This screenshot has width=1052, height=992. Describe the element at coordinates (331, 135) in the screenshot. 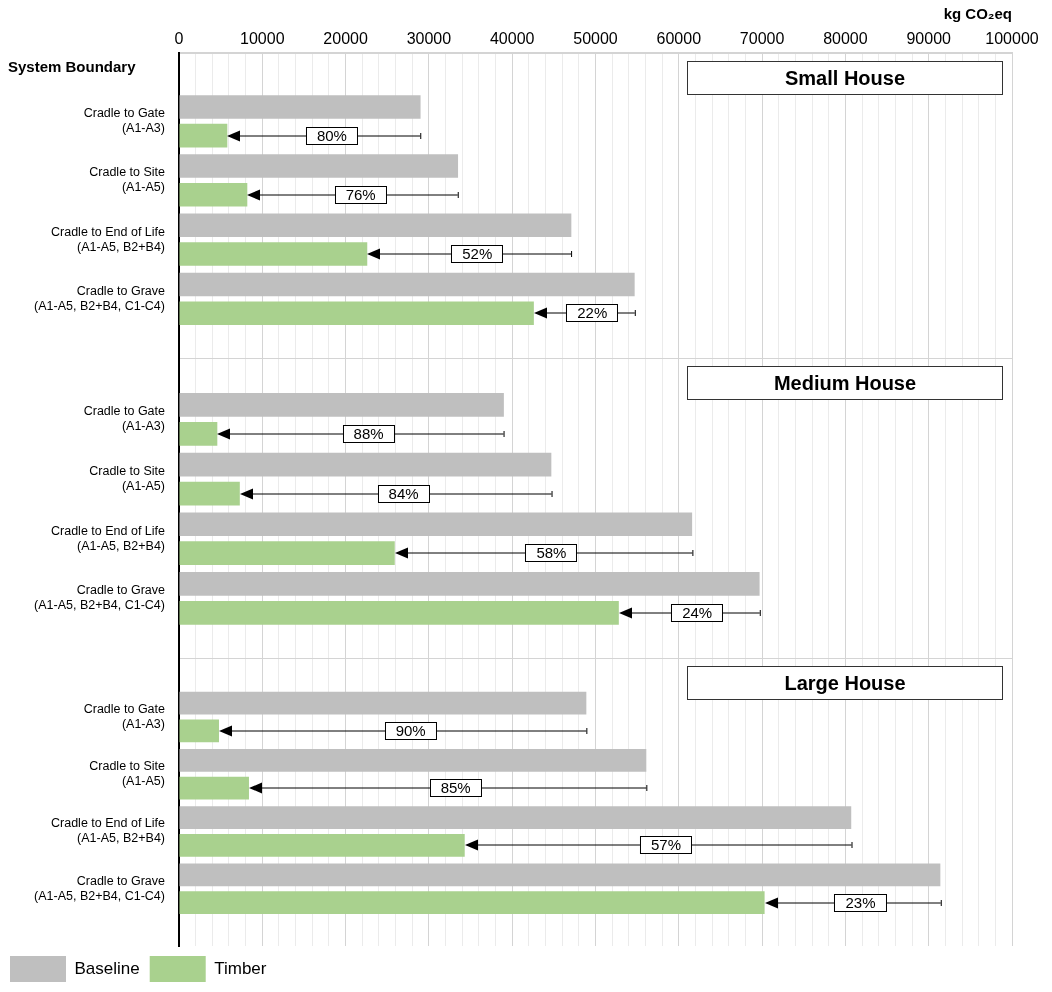

I see `annotation: 80%` at that location.